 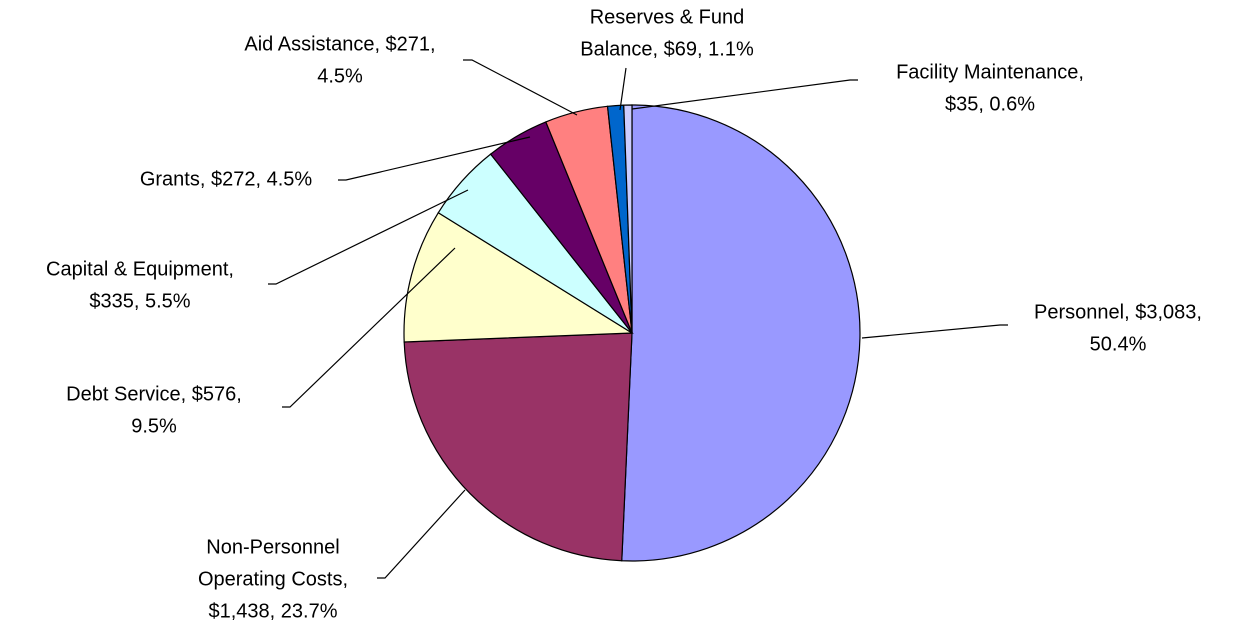 What do you see at coordinates (154, 426) in the screenshot?
I see `slice-label: 9.5%` at bounding box center [154, 426].